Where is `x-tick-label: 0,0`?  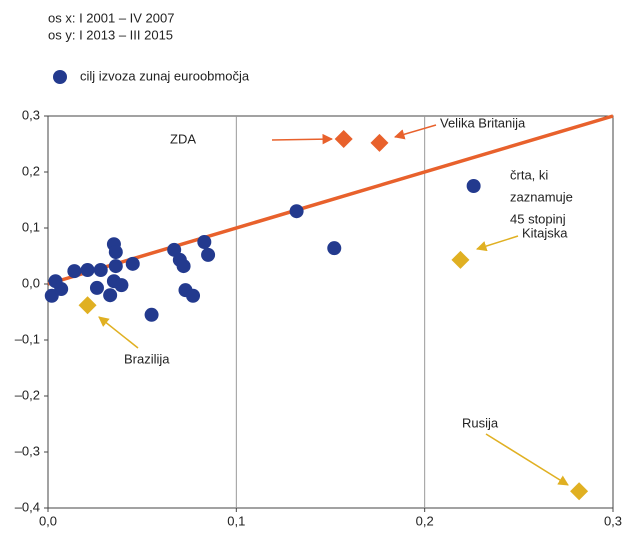 x-tick-label: 0,0 is located at coordinates (48, 520).